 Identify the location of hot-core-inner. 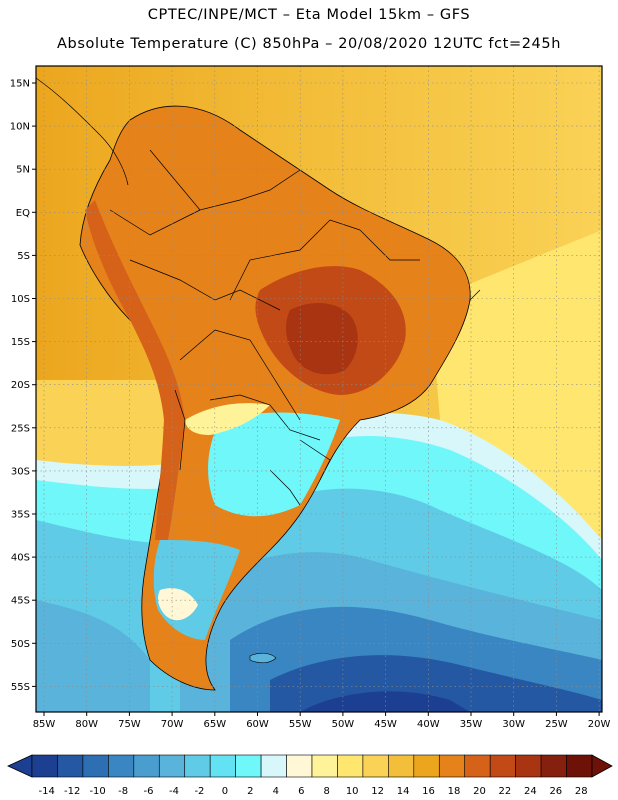
(322, 339).